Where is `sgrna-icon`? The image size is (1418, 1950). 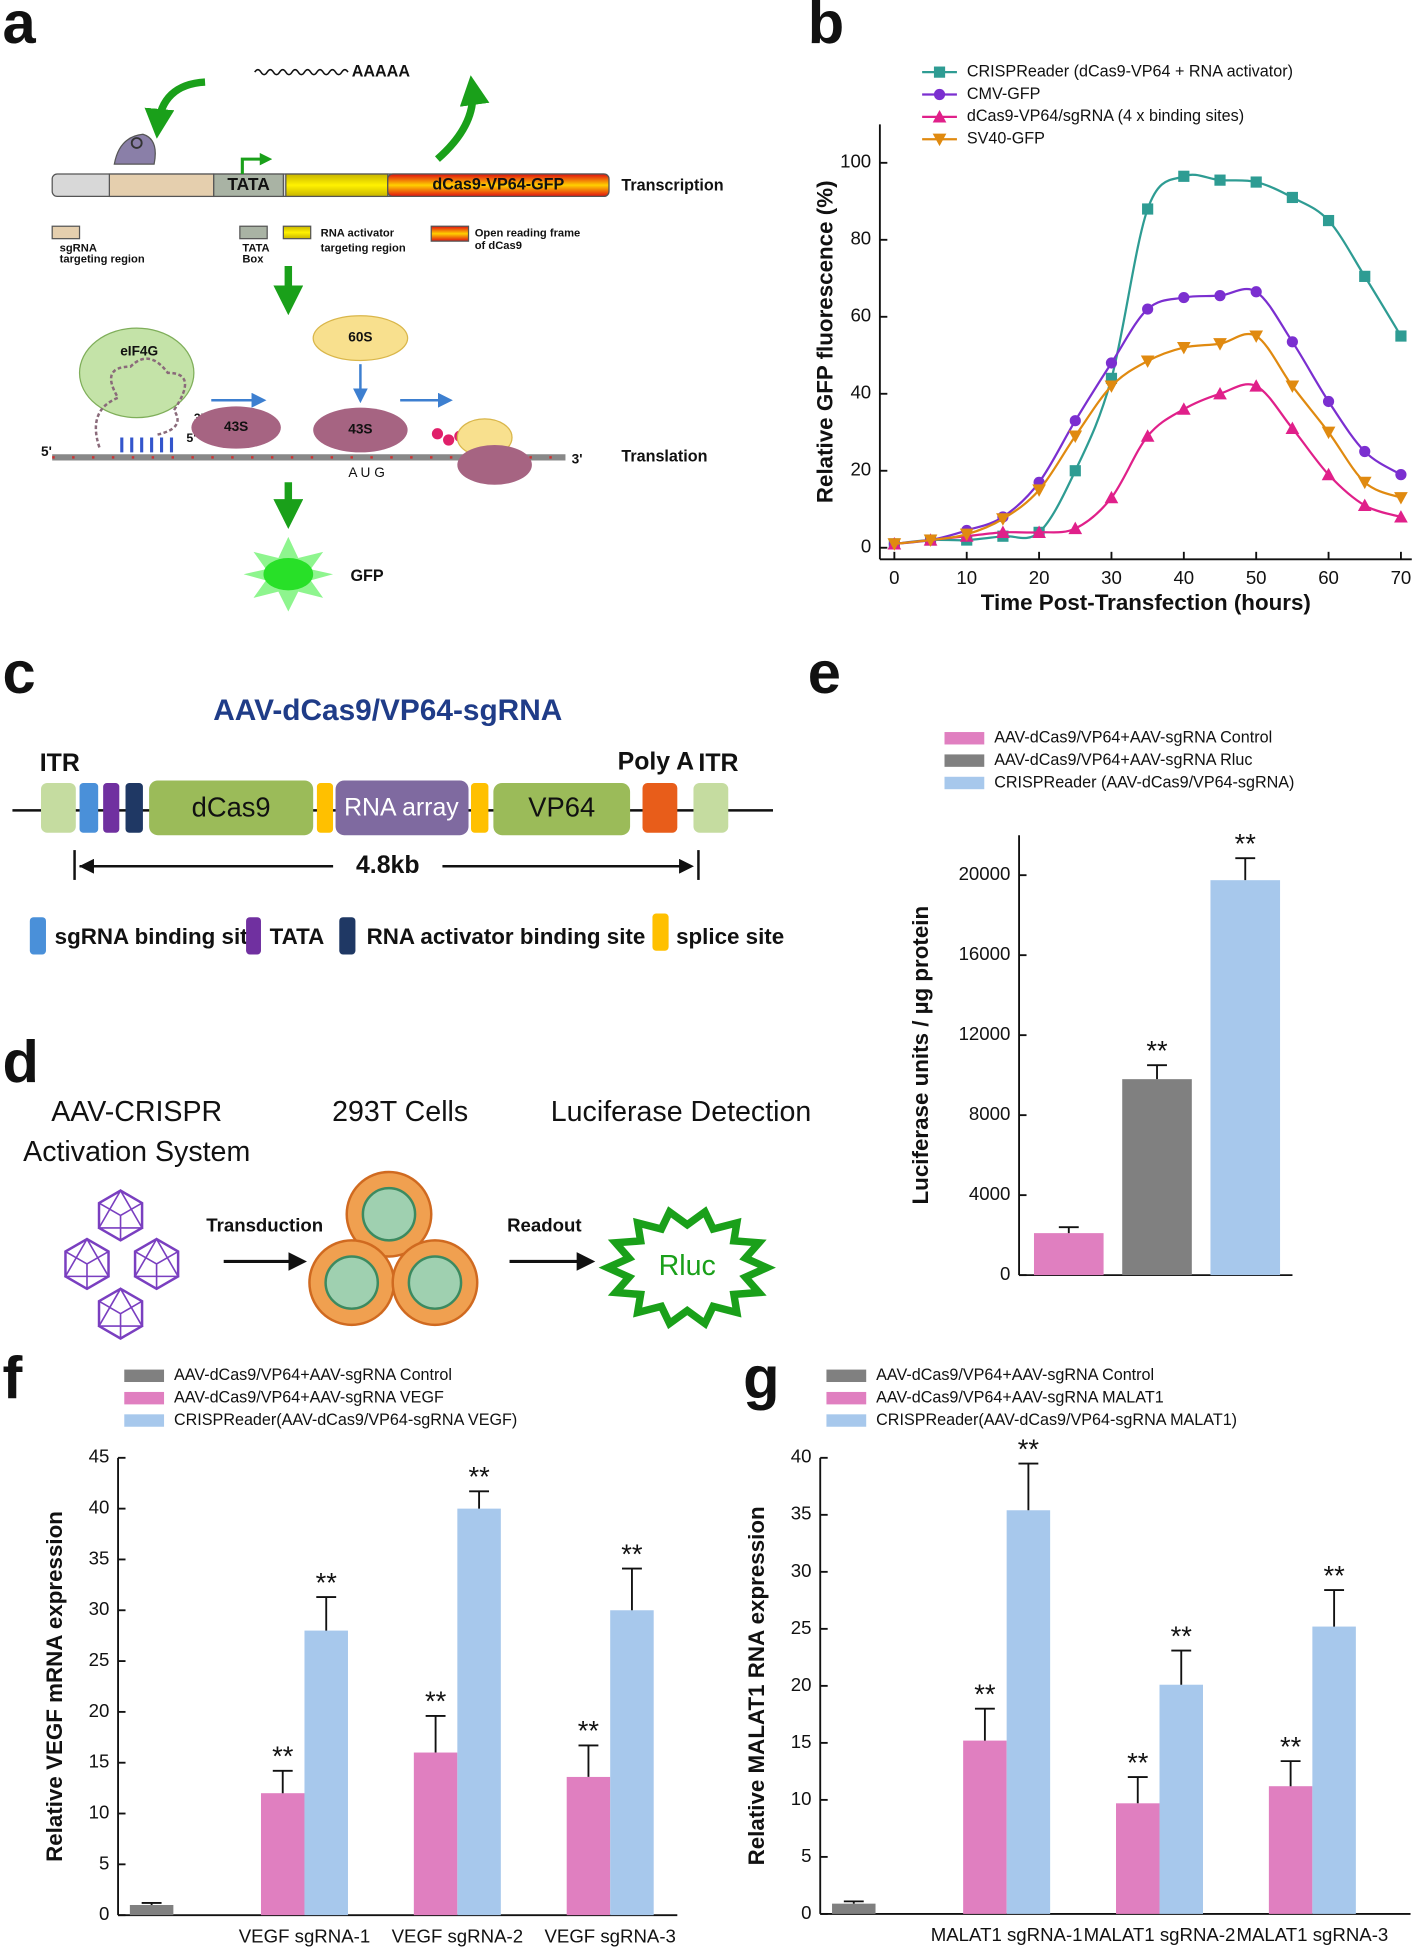
sgrna-icon is located at coordinates (136, 143).